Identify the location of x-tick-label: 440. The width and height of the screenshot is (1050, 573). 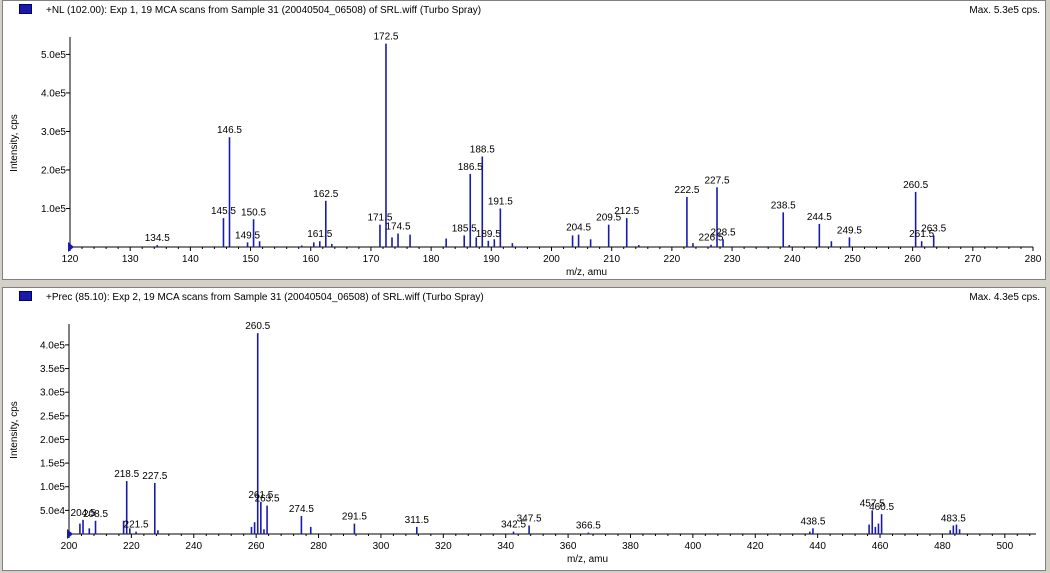
(817, 546).